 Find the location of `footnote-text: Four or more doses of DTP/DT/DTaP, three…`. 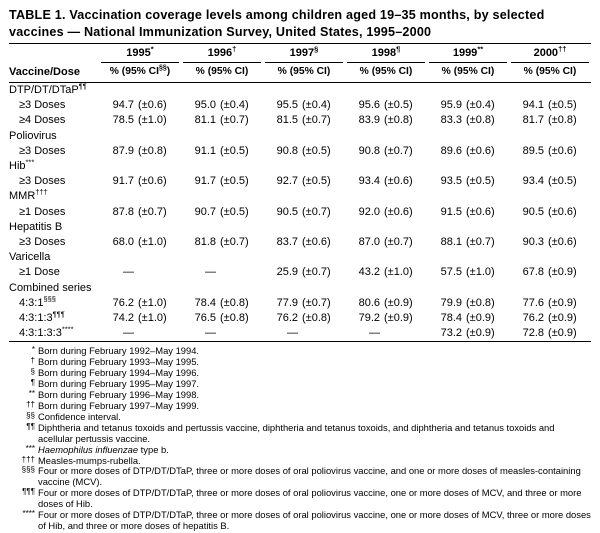

footnote-text: Four or more doses of DTP/DT/DTaP, three… is located at coordinates (309, 476).